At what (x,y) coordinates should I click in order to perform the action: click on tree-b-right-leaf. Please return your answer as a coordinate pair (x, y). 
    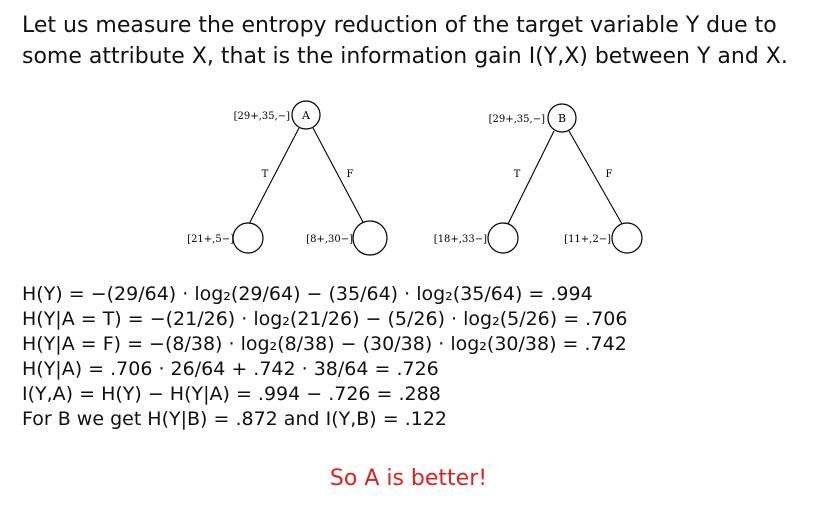
    Looking at the image, I should click on (627, 238).